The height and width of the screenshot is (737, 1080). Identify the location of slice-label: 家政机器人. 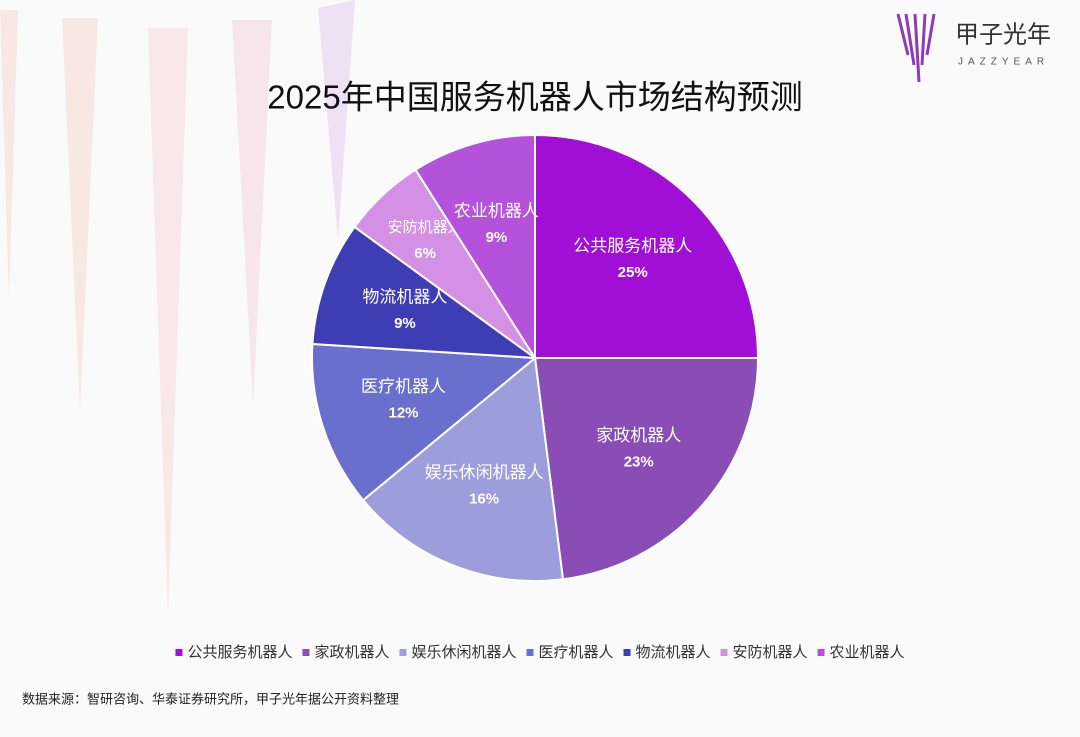
(638, 435).